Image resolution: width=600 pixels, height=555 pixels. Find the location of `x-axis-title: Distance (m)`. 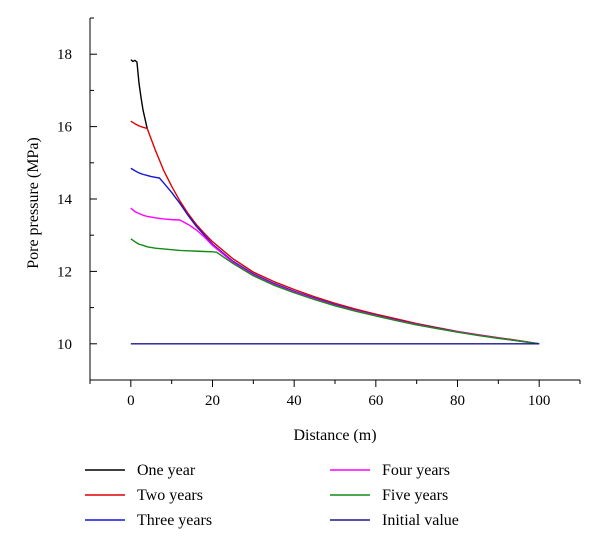

x-axis-title: Distance (m) is located at coordinates (334, 435).